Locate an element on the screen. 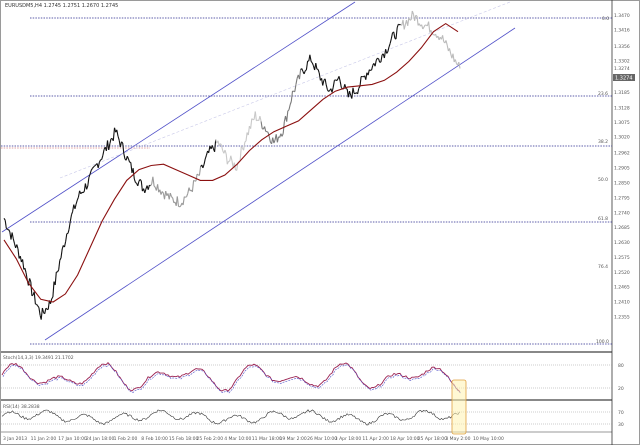 This screenshot has width=640, height=445. time-tick-0: 3 Jan 2013 is located at coordinates (15, 439).